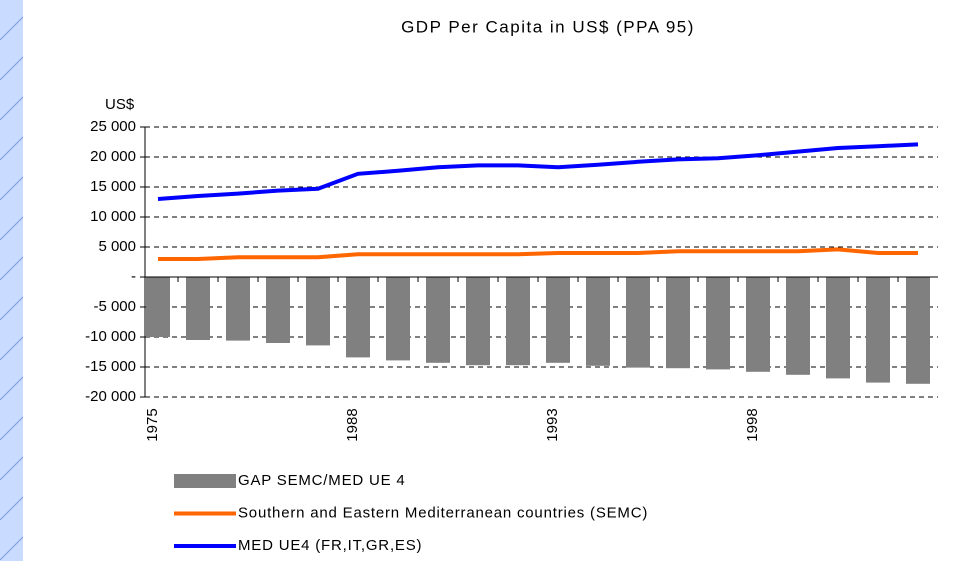  Describe the element at coordinates (330, 545) in the screenshot. I see `legend-label: MED UE4 (FR,IT,GR,ES)` at that location.